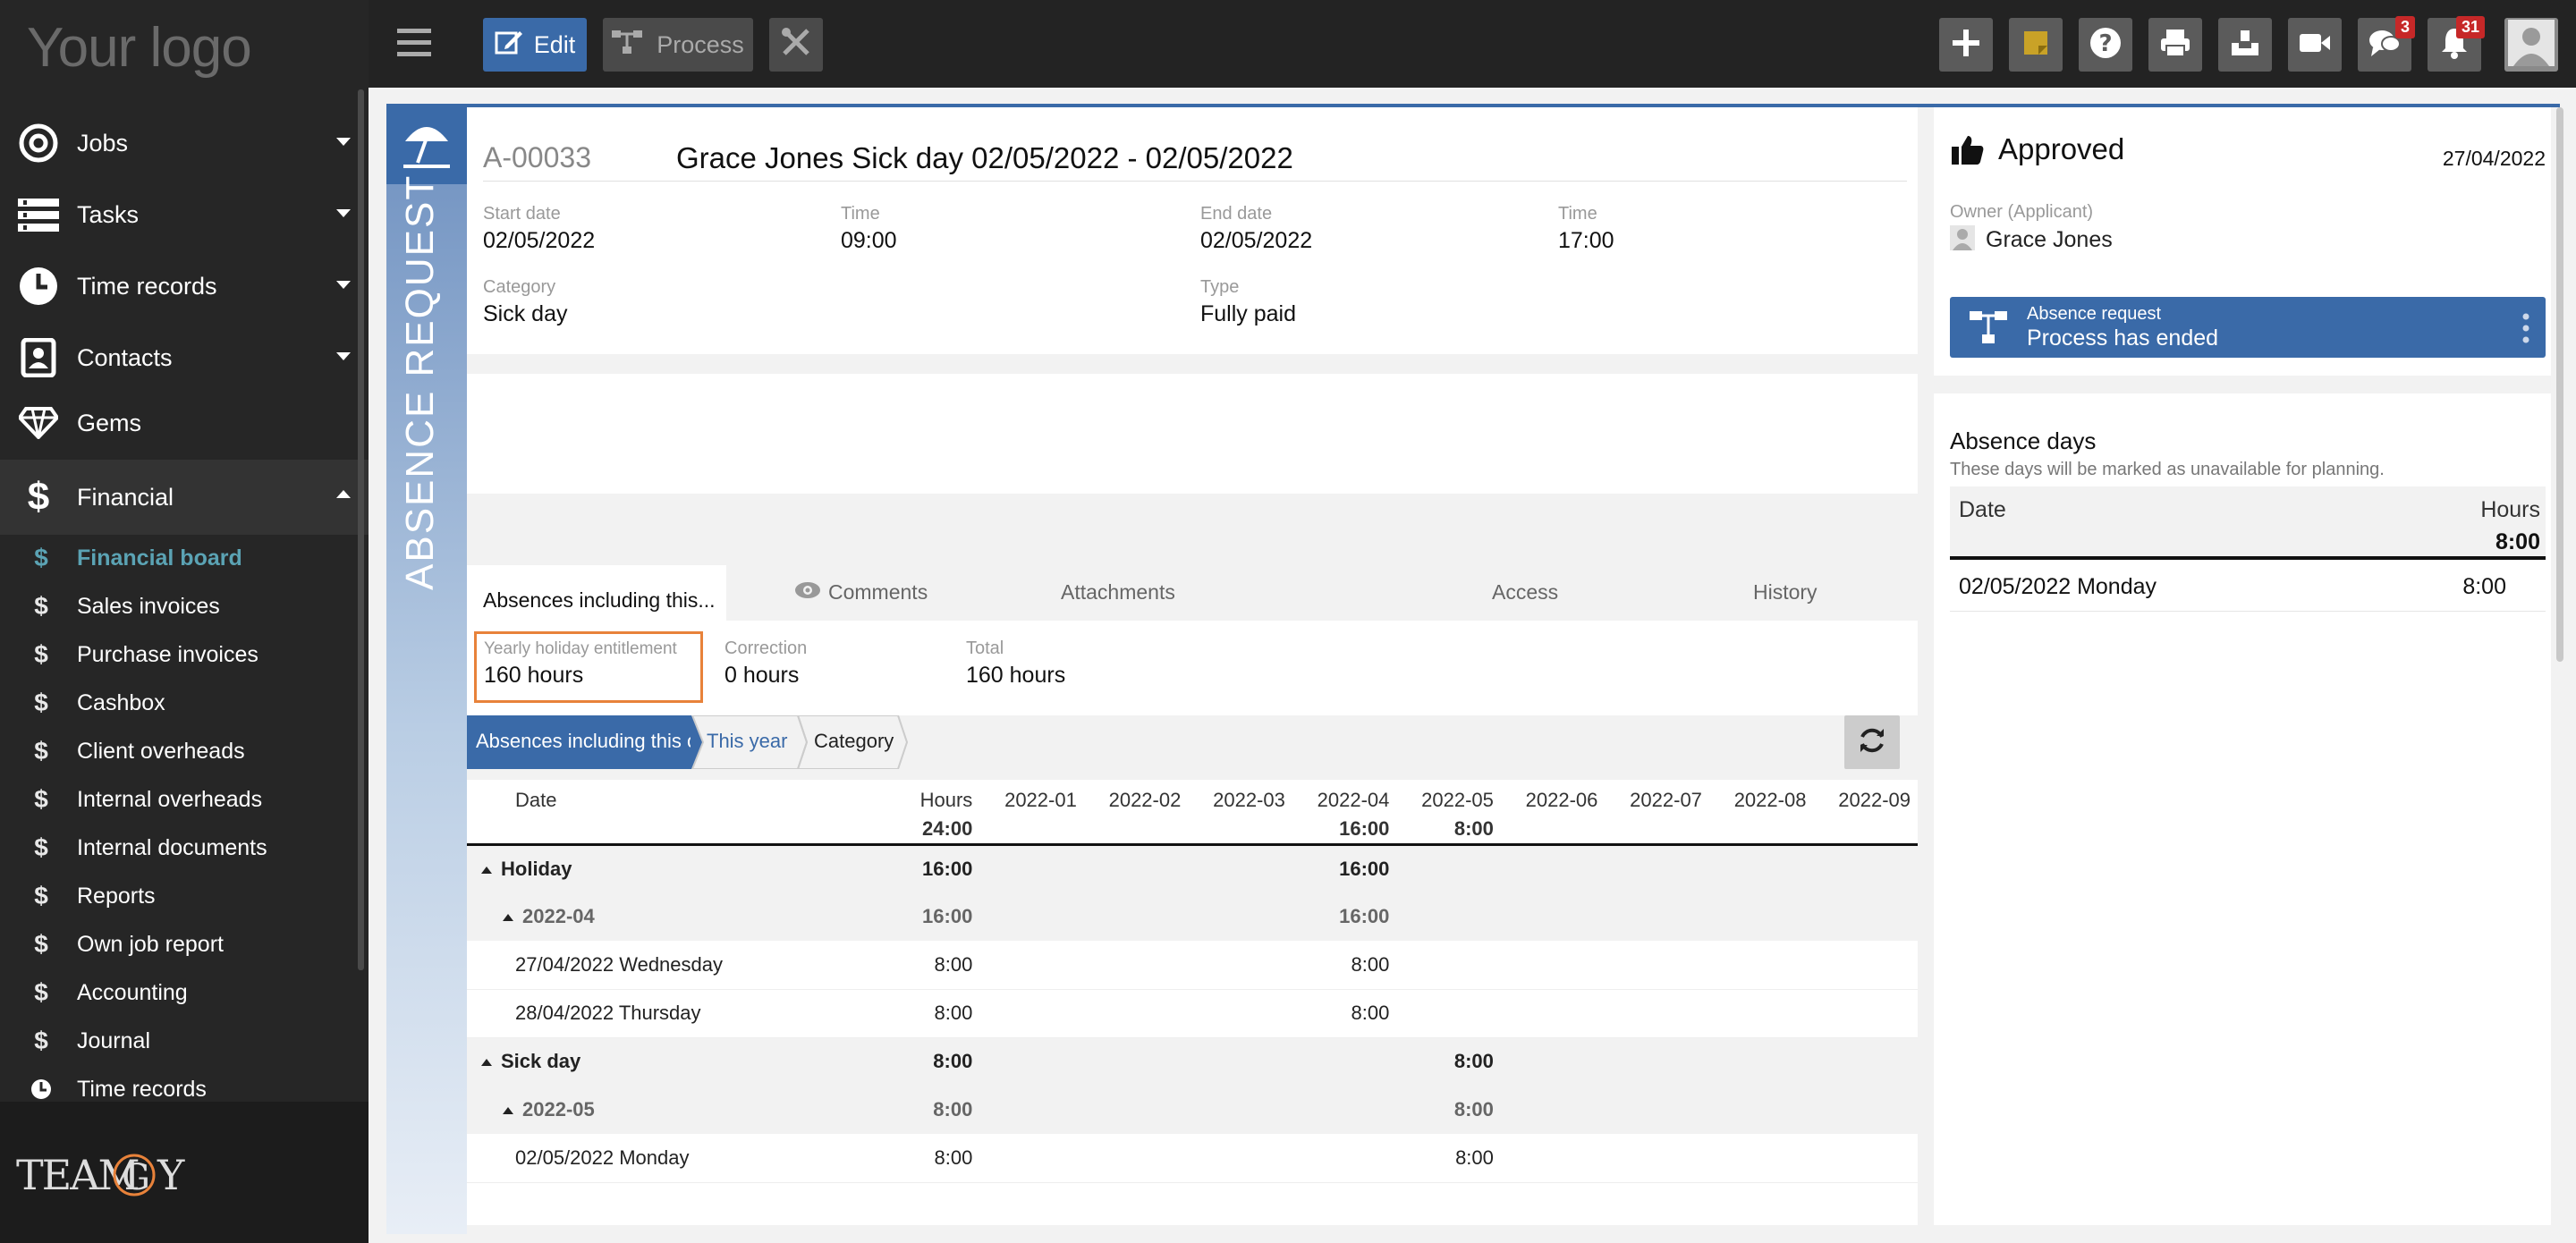  I want to click on end-time-field: Time 17:00, so click(1586, 229).